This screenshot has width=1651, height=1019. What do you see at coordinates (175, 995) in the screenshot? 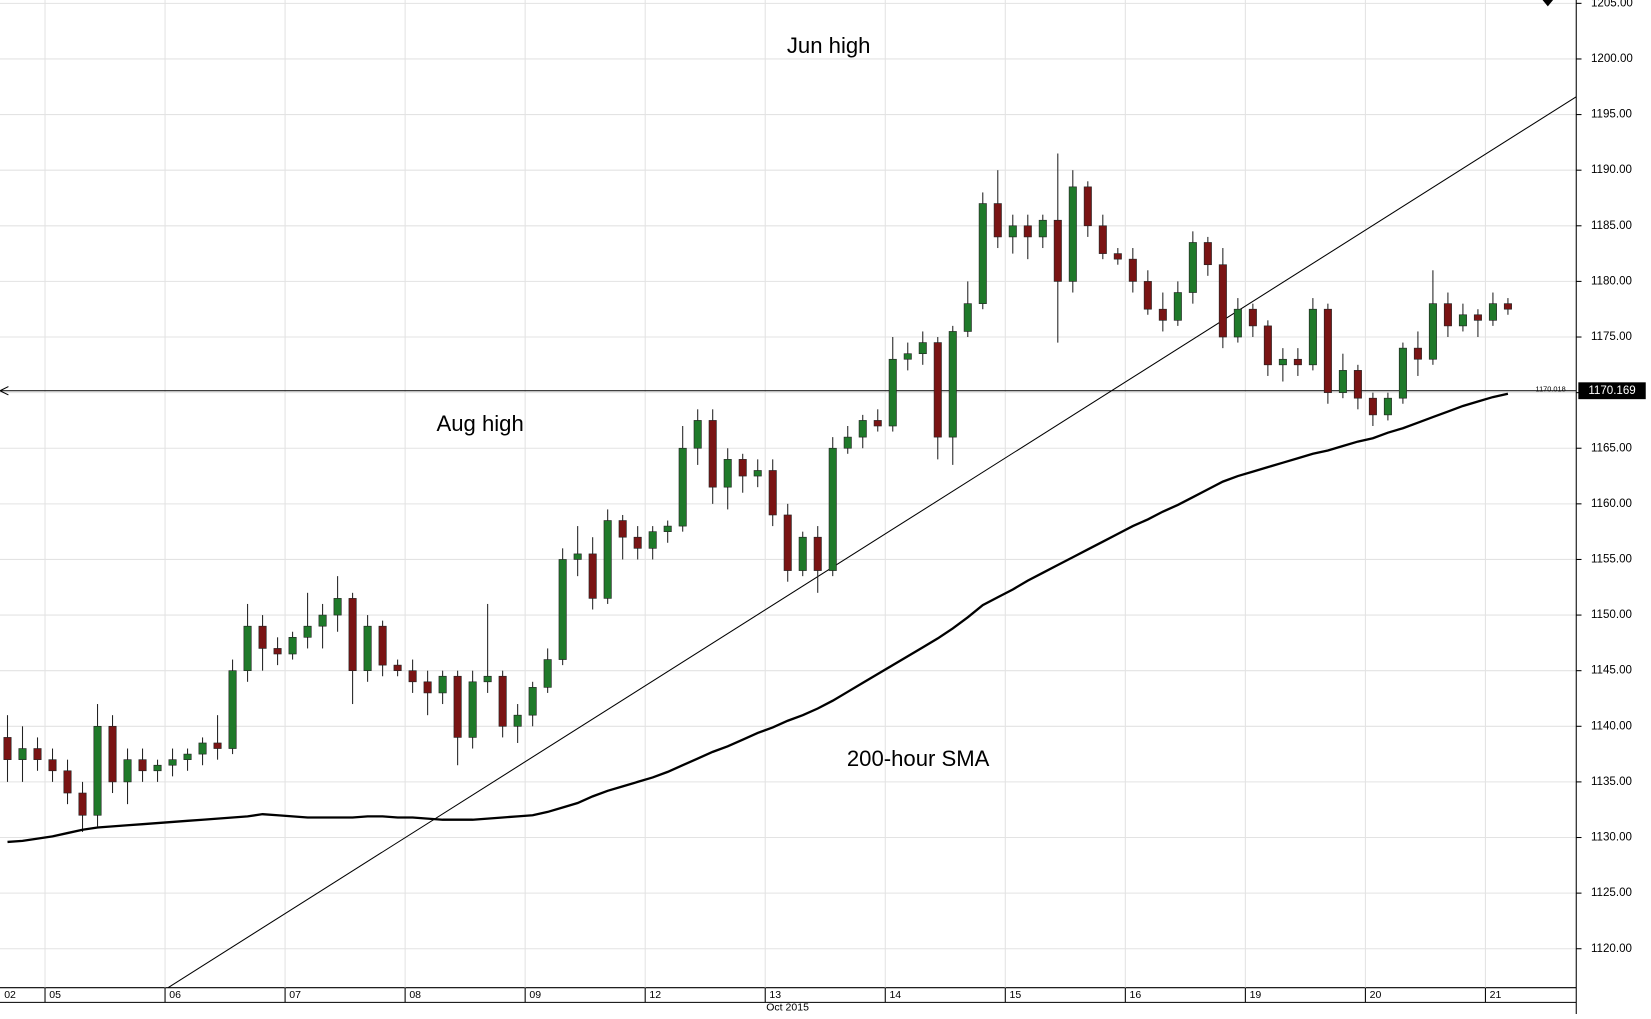
I see `x-tick-label: 06` at bounding box center [175, 995].